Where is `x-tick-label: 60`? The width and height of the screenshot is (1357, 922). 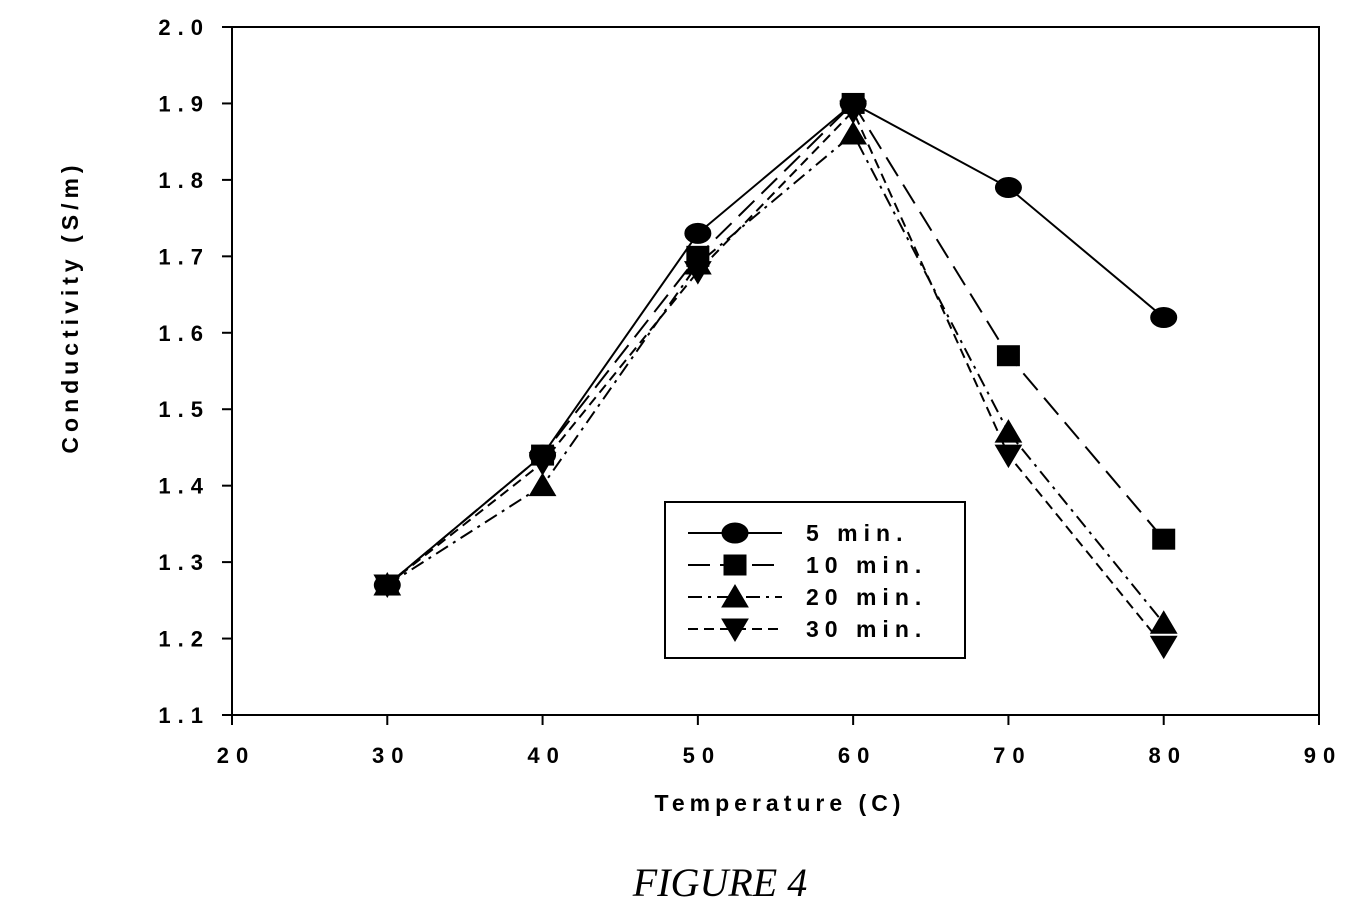
x-tick-label: 60 is located at coordinates (857, 755).